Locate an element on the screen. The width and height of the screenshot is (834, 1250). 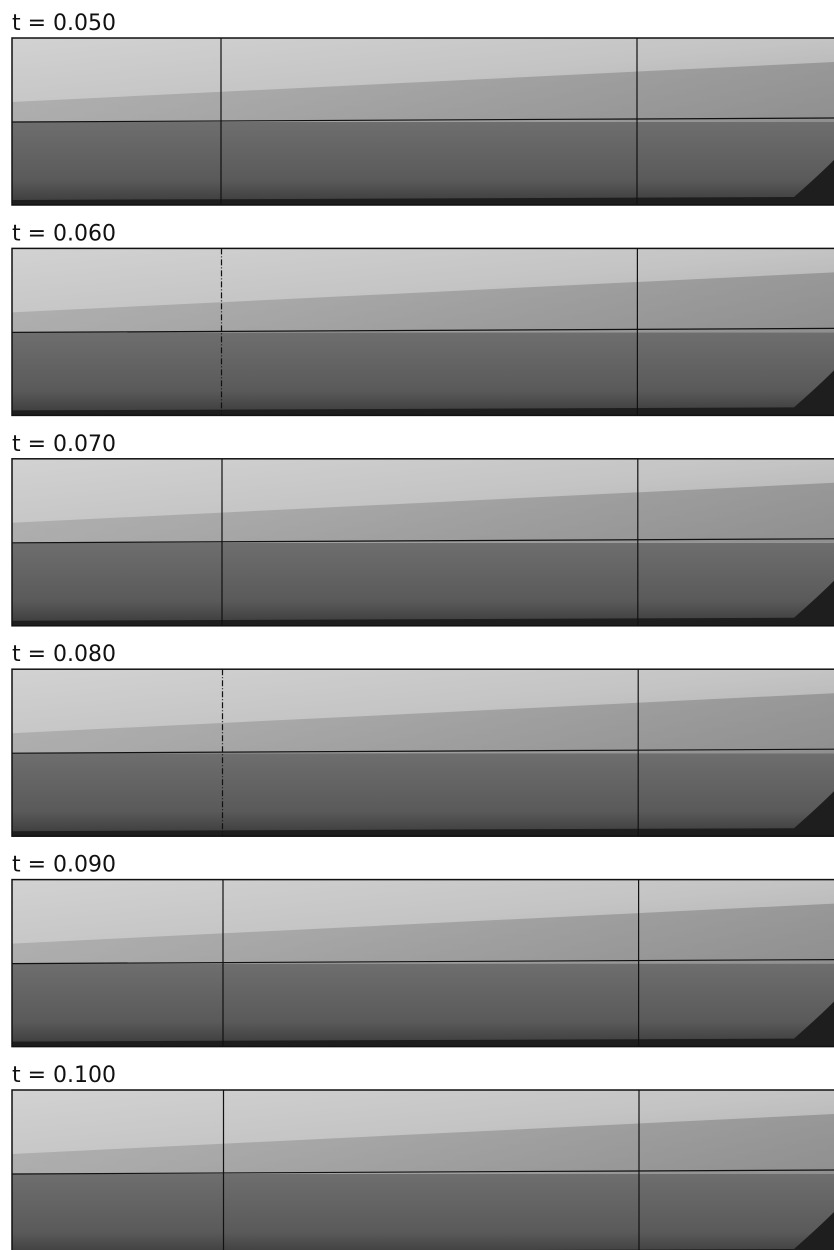
panel-label: t = 0.080 is located at coordinates (64, 654).